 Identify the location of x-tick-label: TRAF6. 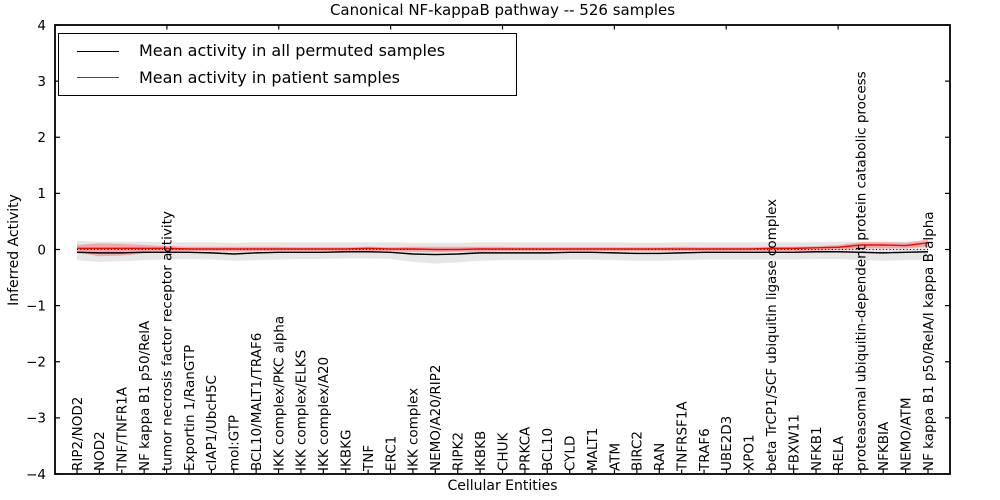
(705, 450).